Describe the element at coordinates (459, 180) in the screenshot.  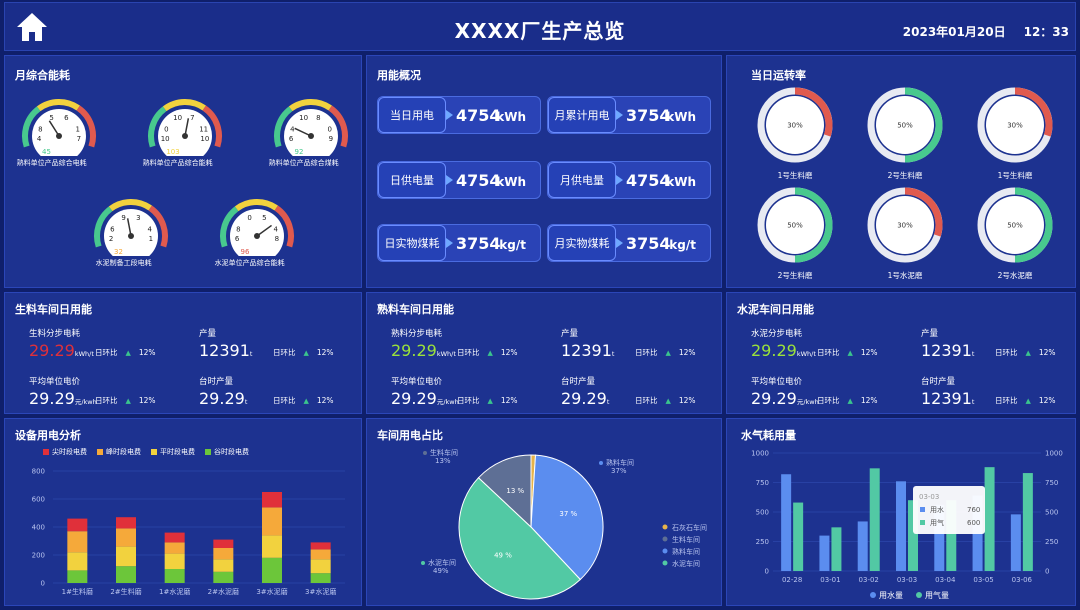
I see `energy-card: 日供电量 4754 kWh` at that location.